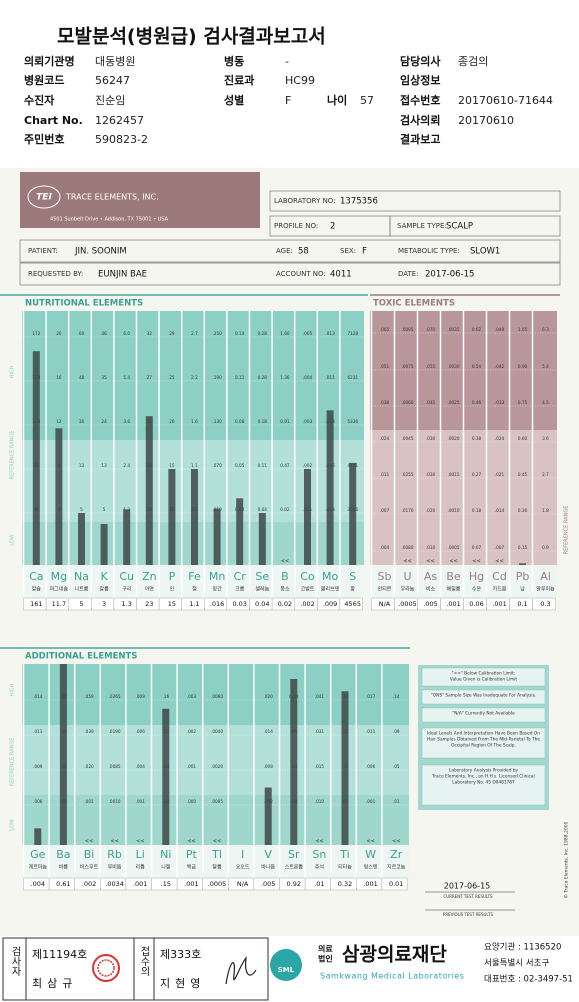 This screenshot has width=579, height=1002. What do you see at coordinates (516, 963) in the screenshot?
I see `org-info: 서울특별시 서초구` at bounding box center [516, 963].